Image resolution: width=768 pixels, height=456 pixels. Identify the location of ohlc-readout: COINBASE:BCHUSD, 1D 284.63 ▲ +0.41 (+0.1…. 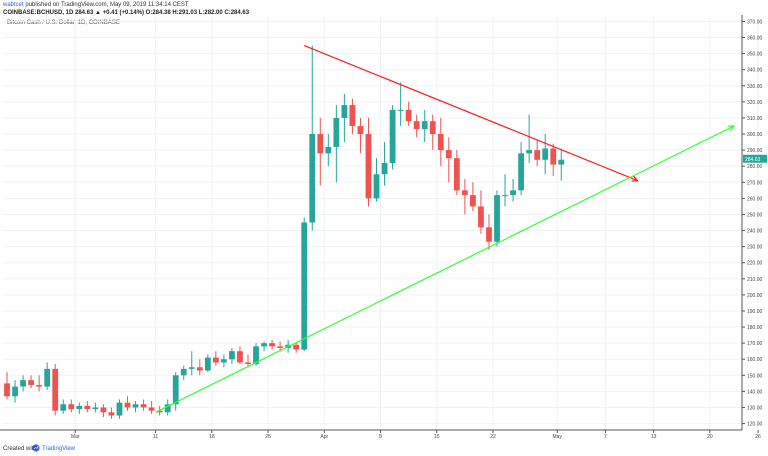
(126, 13).